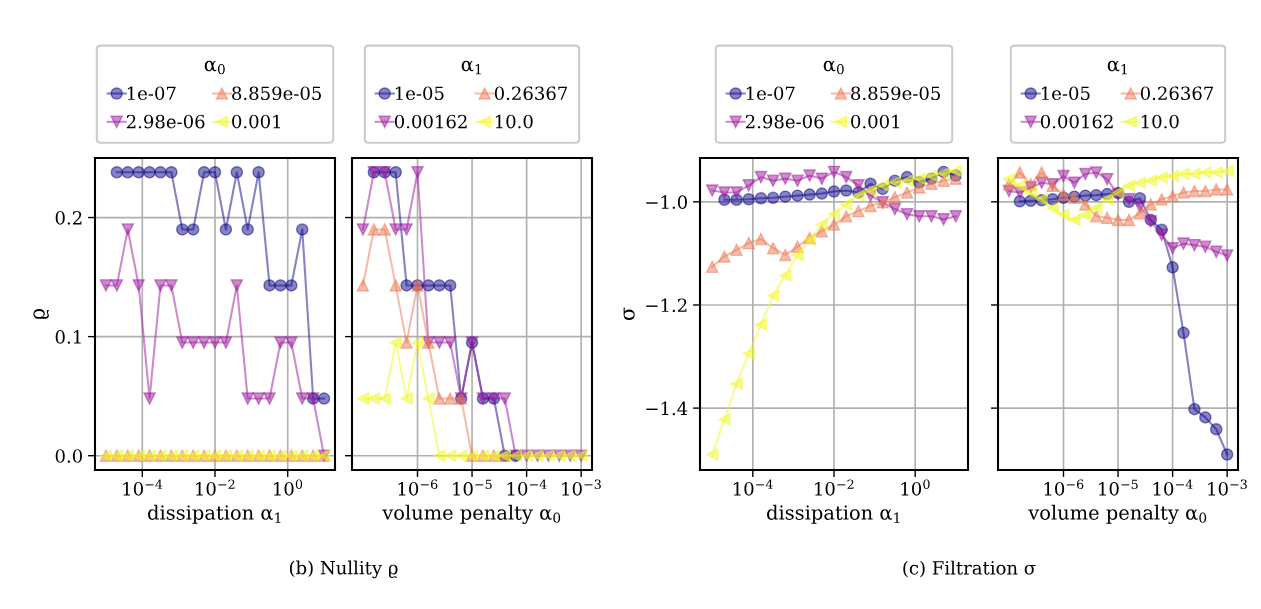 This screenshot has width=1261, height=609. Describe the element at coordinates (68, 337) in the screenshot. I see `y-tick-label: 0.1` at that location.